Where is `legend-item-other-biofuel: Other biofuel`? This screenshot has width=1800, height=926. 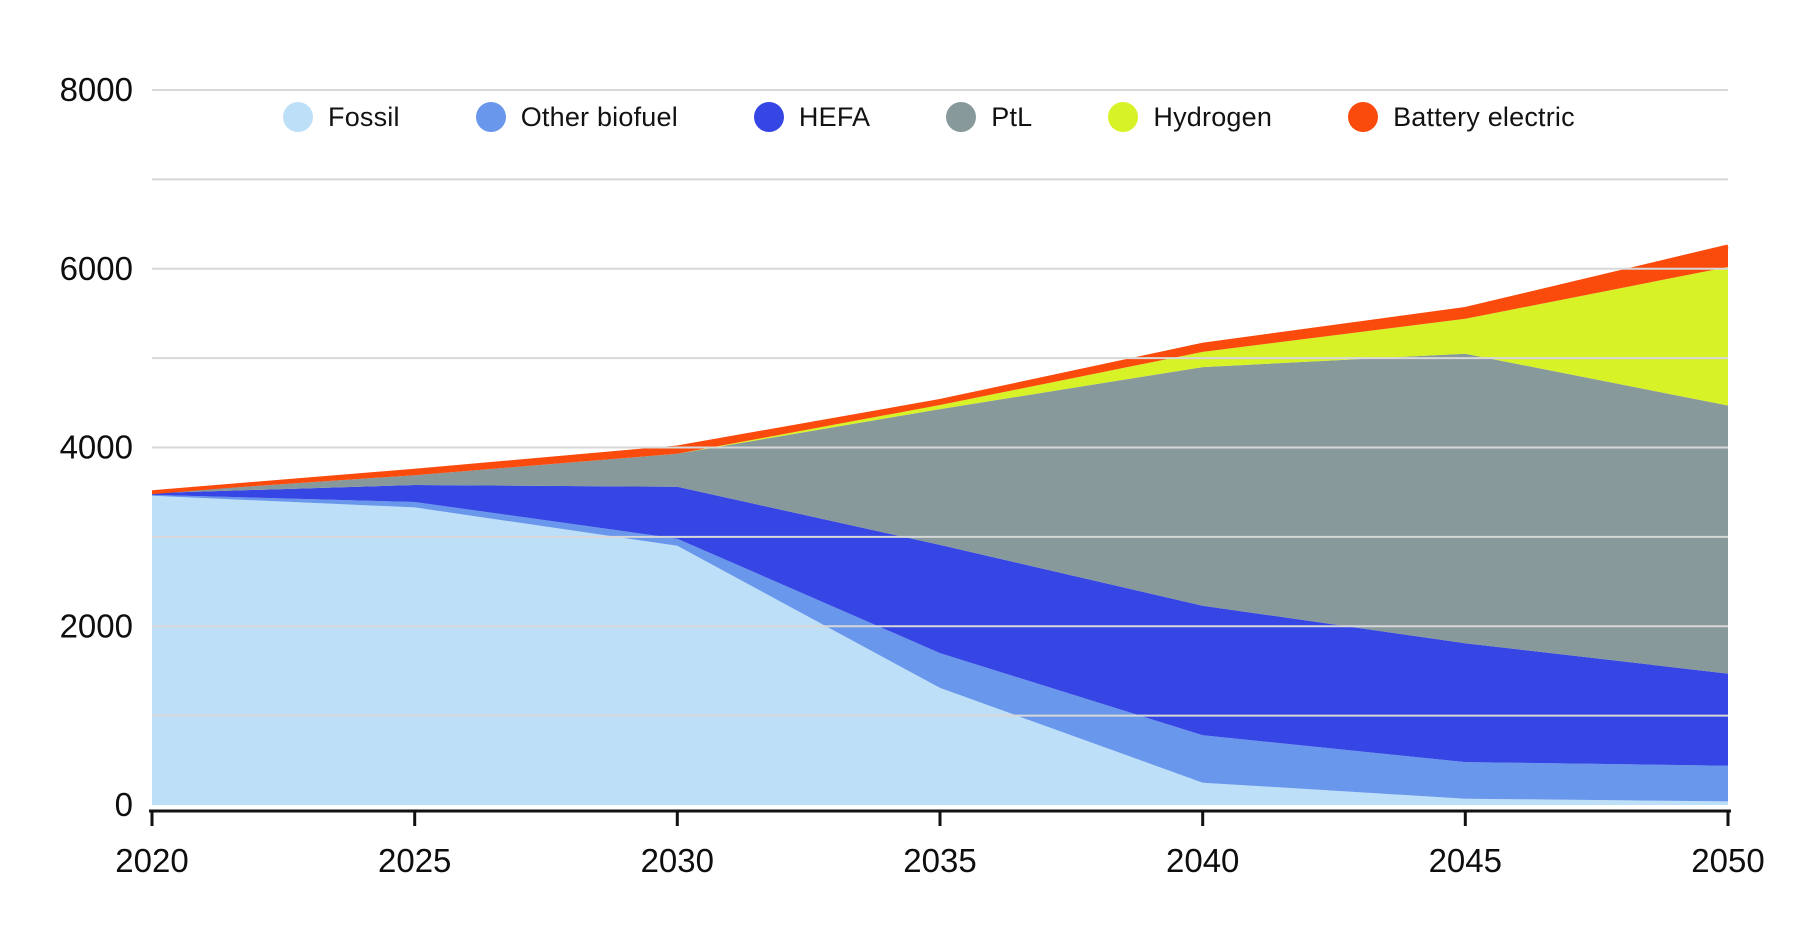 legend-item-other-biofuel: Other biofuel is located at coordinates (576, 117).